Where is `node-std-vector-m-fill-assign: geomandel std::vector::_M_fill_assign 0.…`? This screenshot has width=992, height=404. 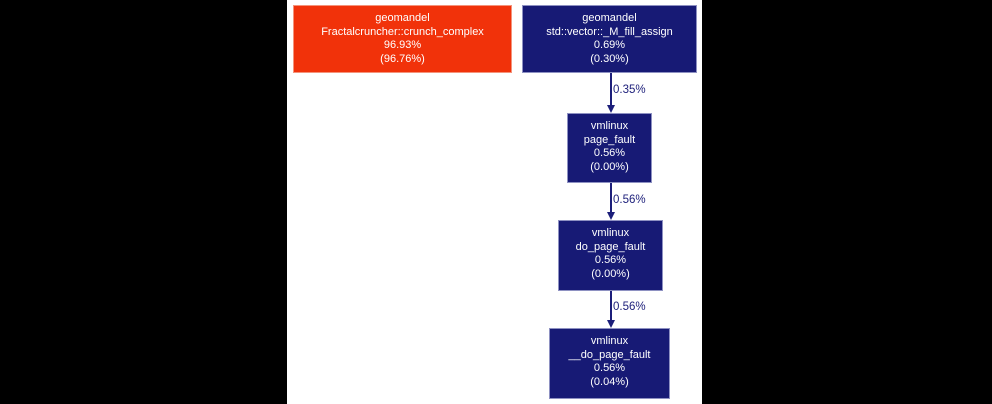
node-std-vector-m-fill-assign: geomandel std::vector::_M_fill_assign 0.… is located at coordinates (609, 39).